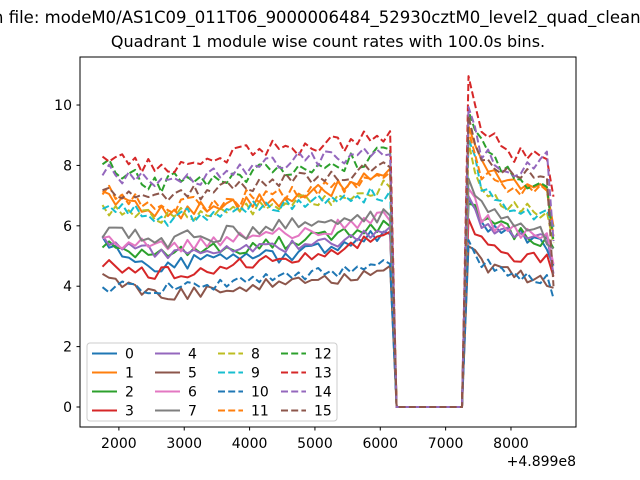  I want to click on legend-item-10: 10, so click(243, 393).